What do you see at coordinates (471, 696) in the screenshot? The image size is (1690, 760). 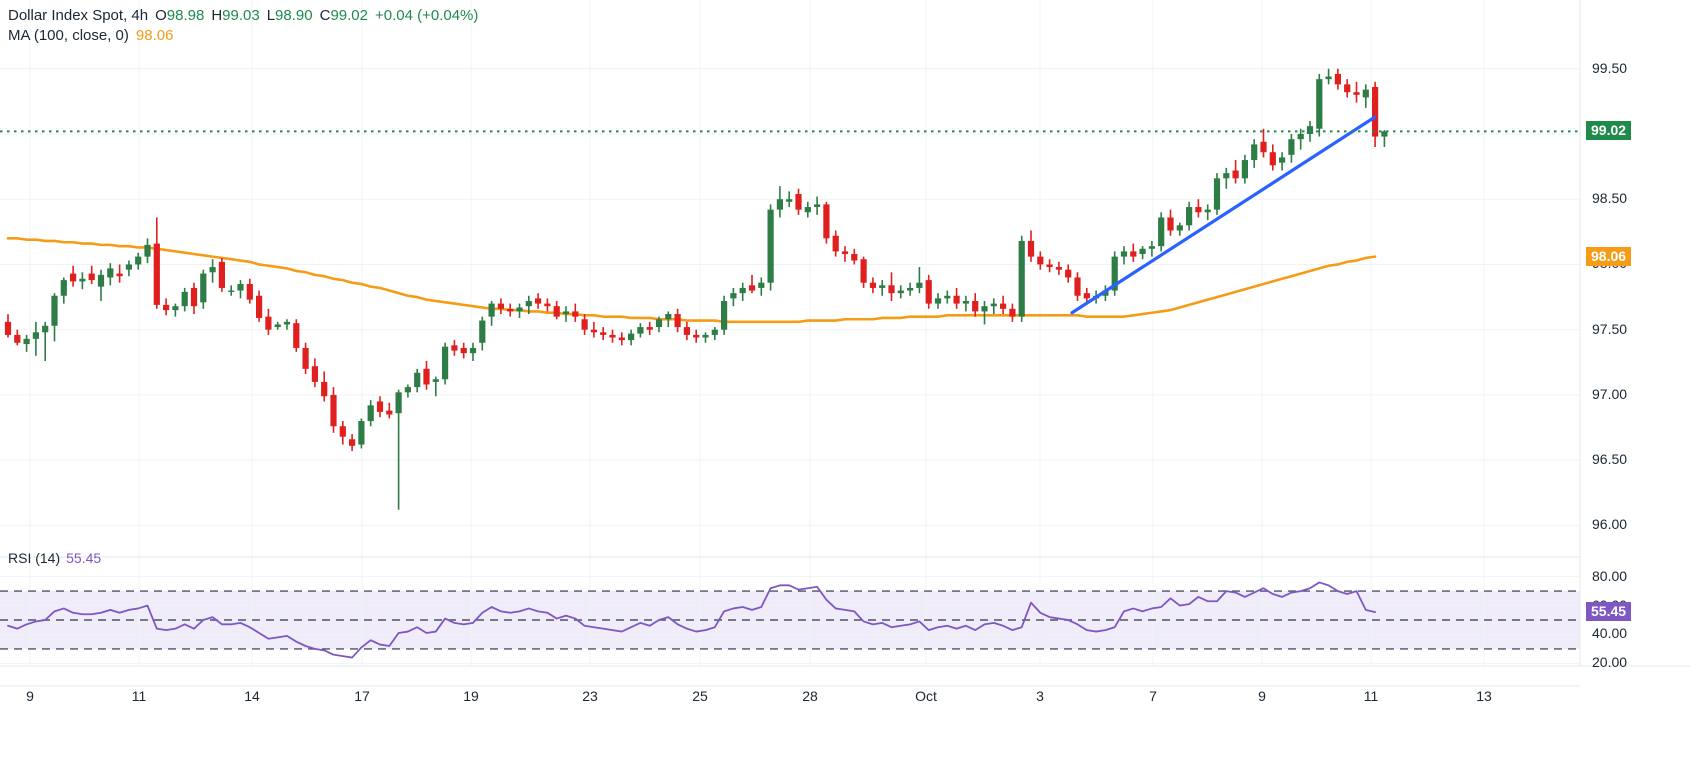 I see `time-axis-tick: 19` at bounding box center [471, 696].